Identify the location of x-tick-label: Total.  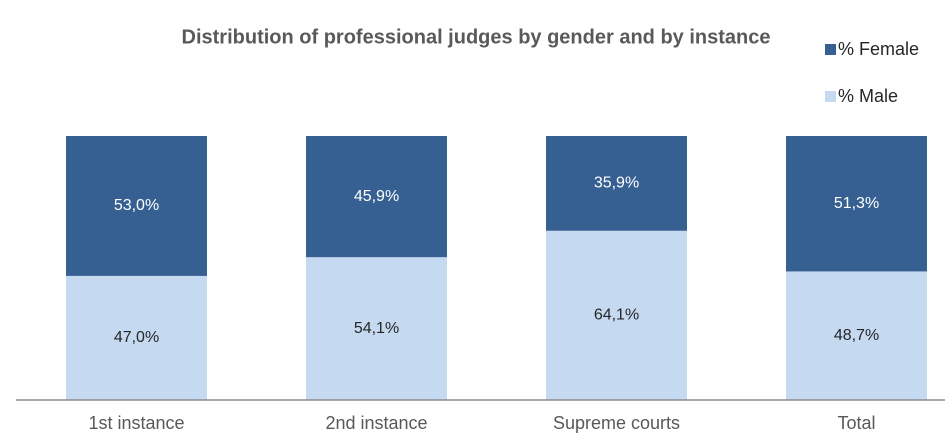
(856, 423).